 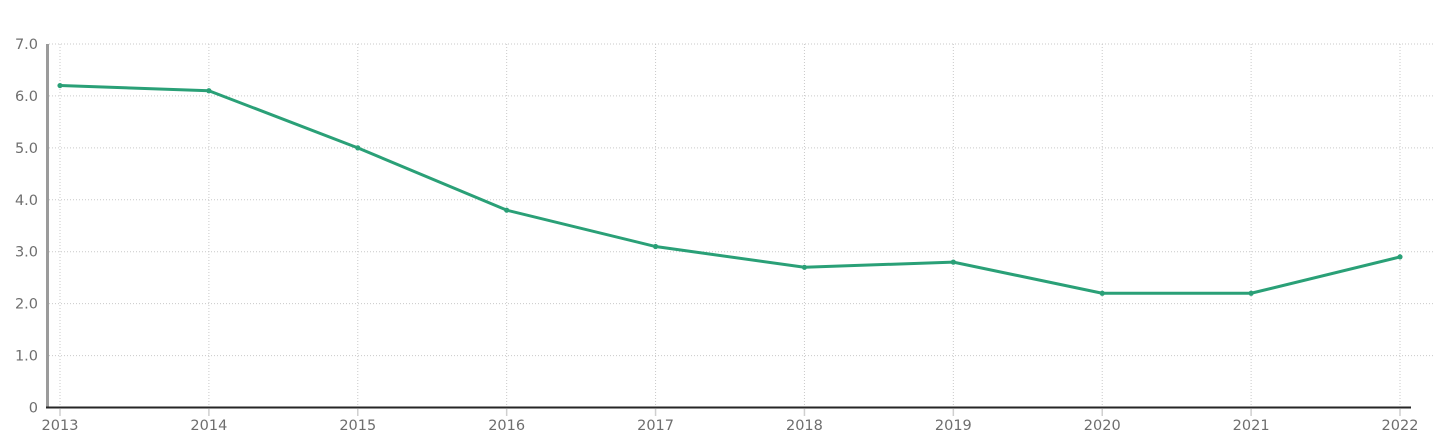 What do you see at coordinates (33, 409) in the screenshot?
I see `y-tick-label: 0` at bounding box center [33, 409].